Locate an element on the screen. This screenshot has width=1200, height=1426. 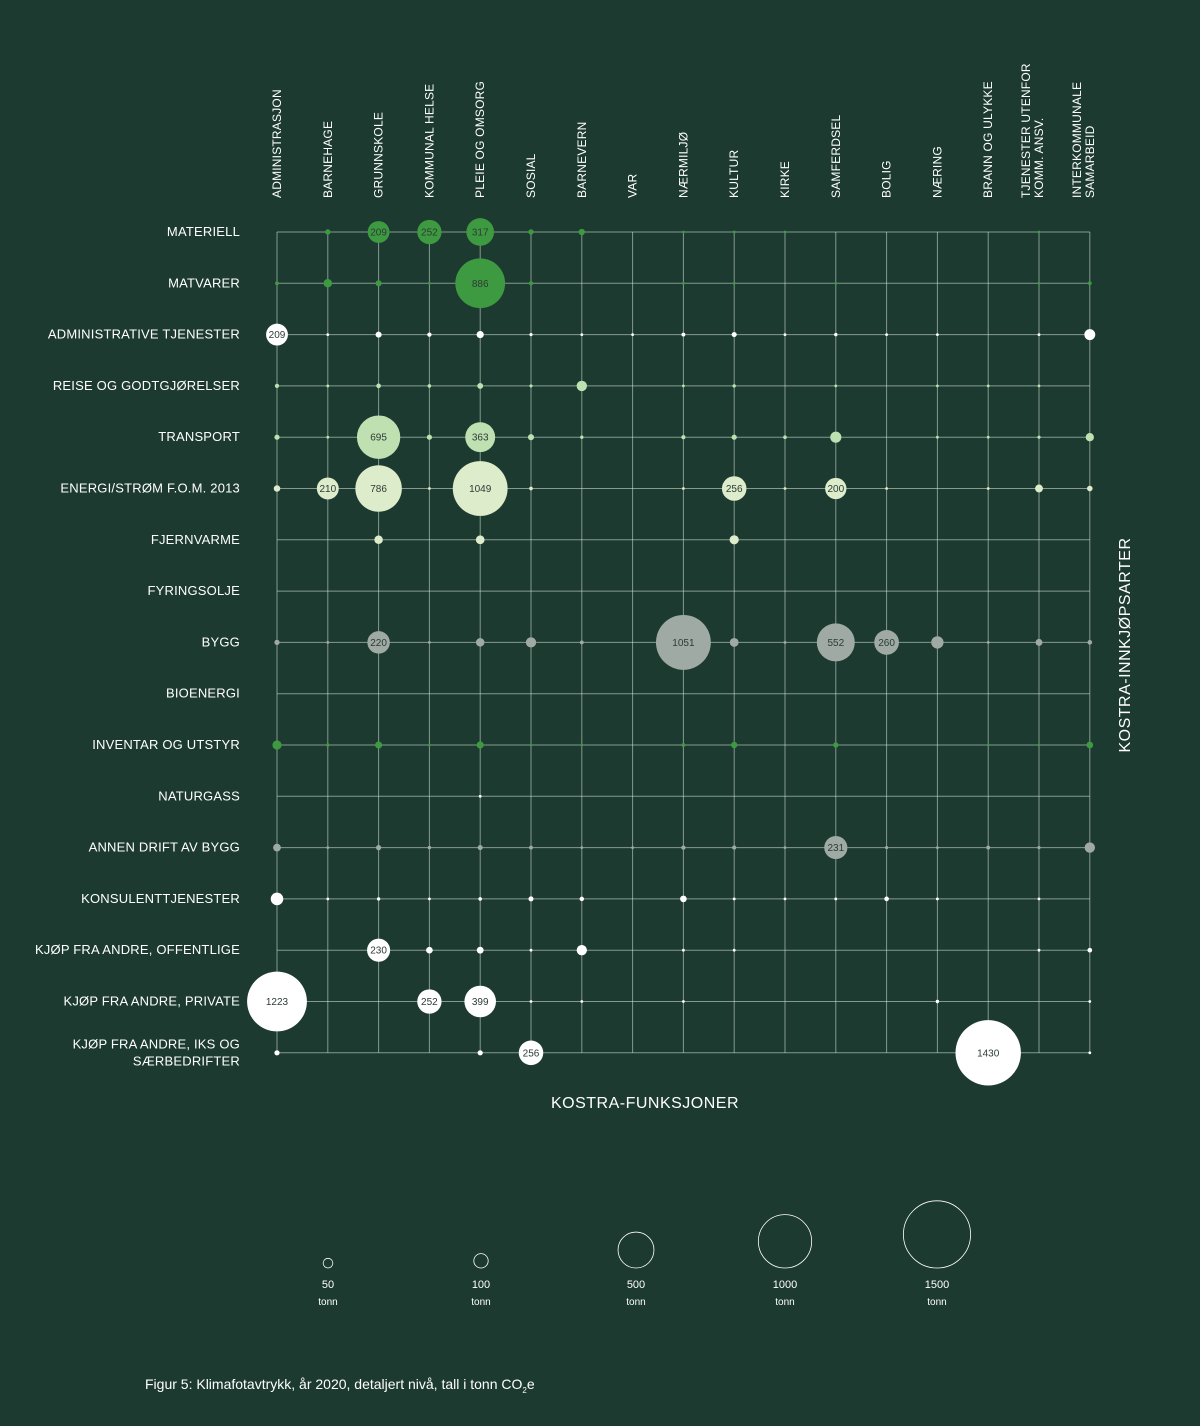
row-label: REISE OG GODTGJØRELSER is located at coordinates (146, 385).